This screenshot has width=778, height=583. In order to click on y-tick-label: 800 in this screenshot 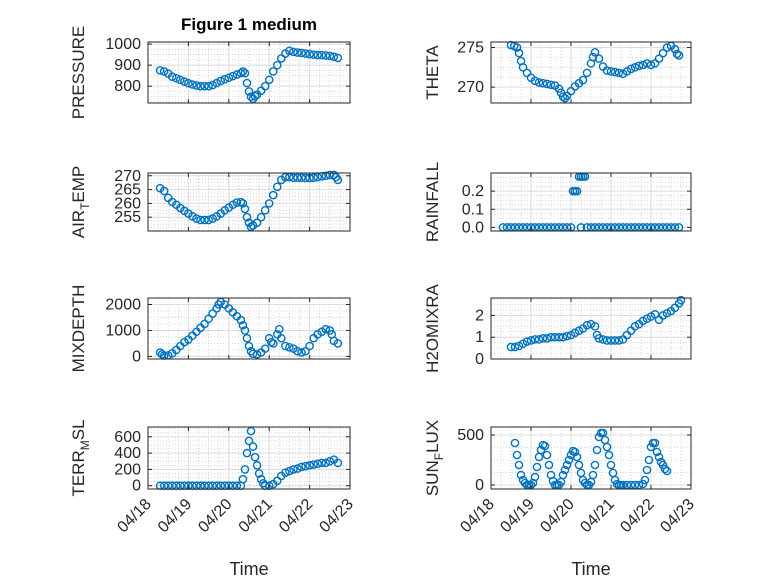, I will do `click(127, 86)`.